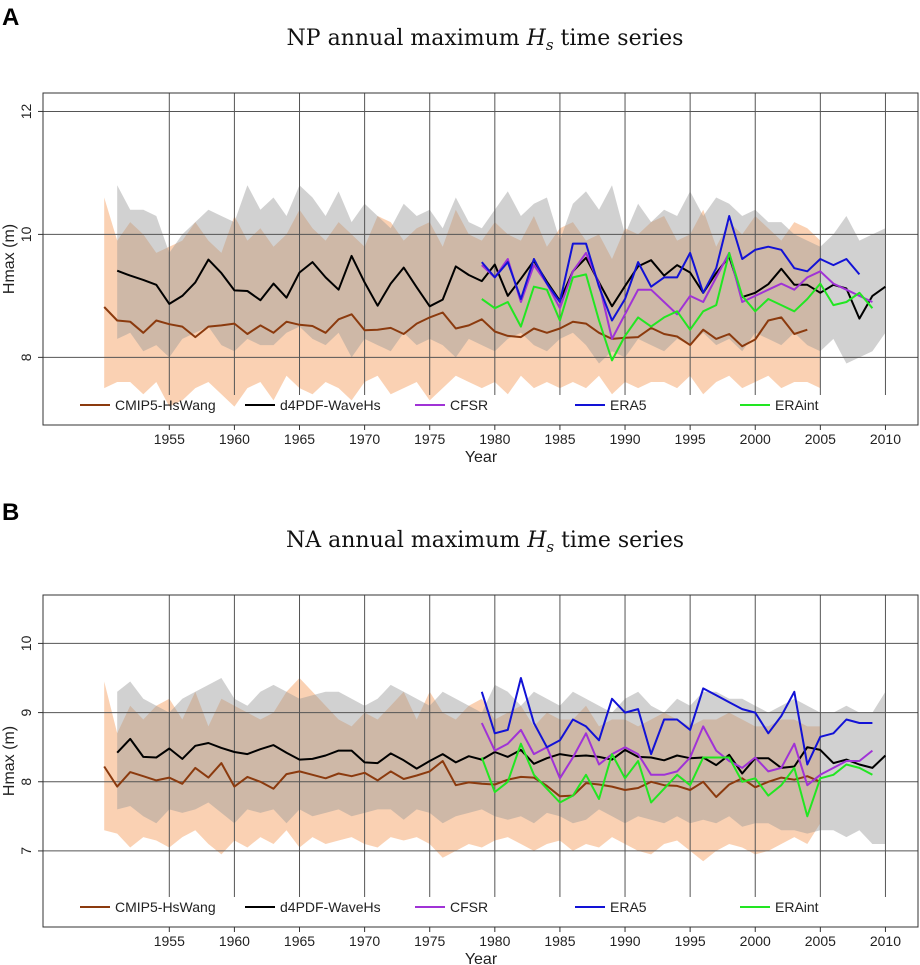  What do you see at coordinates (406, 540) in the screenshot?
I see `title-prefix: NA annual maximum` at bounding box center [406, 540].